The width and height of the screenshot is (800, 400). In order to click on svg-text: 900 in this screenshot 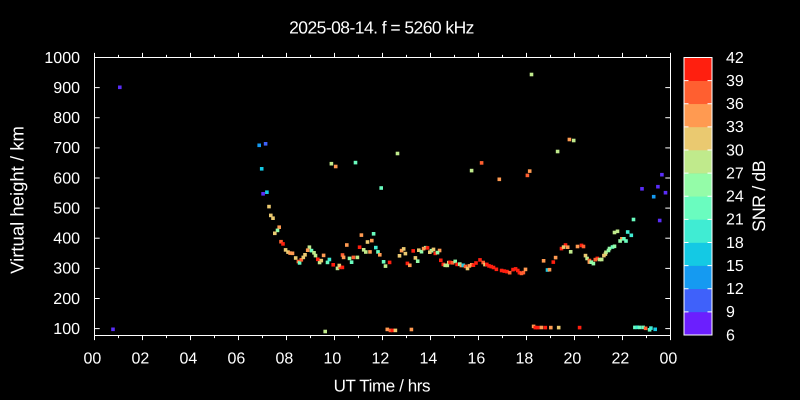, I will do `click(66, 88)`.